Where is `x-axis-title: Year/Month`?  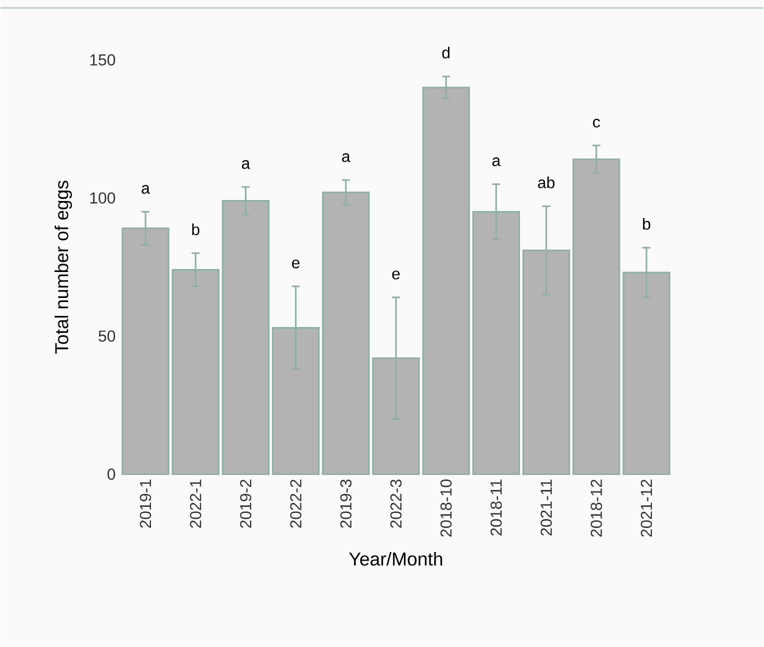 x-axis-title: Year/Month is located at coordinates (395, 559).